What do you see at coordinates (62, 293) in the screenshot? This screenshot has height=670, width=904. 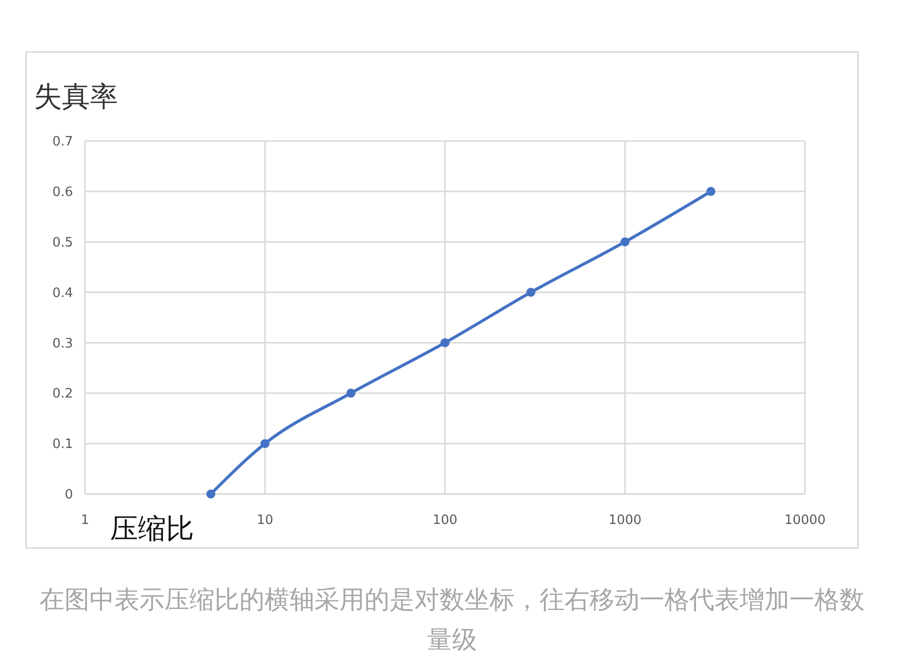 I see `y-tick-label: 0.4` at bounding box center [62, 293].